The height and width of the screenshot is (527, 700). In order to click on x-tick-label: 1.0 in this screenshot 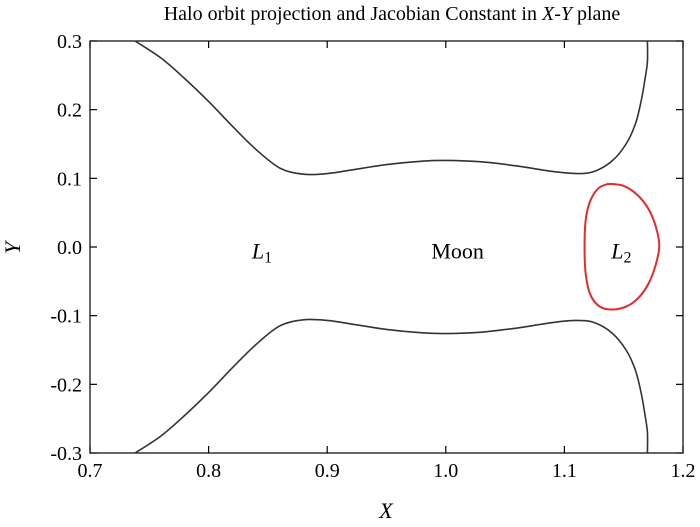, I will do `click(445, 471)`.